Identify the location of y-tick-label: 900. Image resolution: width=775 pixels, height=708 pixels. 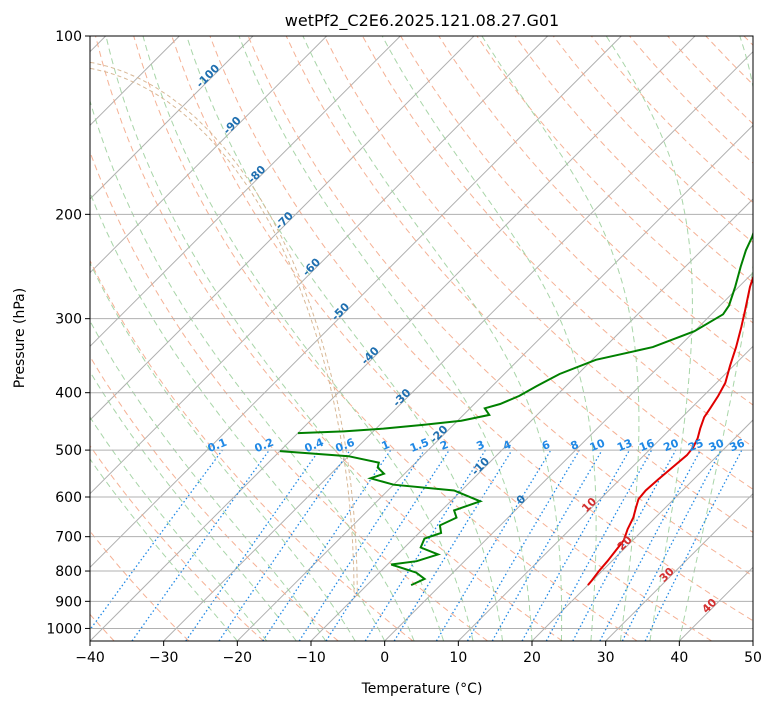
(68, 602).